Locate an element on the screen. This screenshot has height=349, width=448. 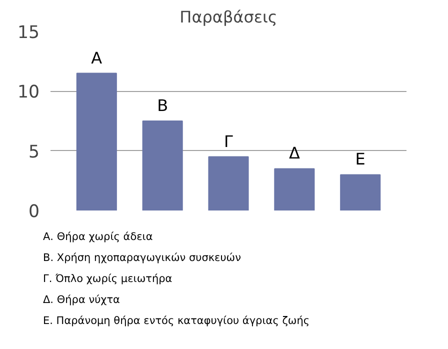
y-tick-label: 5 is located at coordinates (34, 152).